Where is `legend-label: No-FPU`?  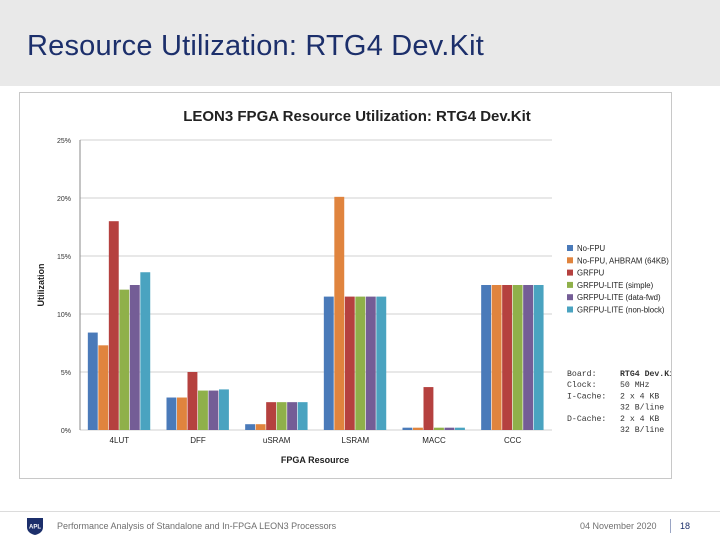
legend-label: No-FPU is located at coordinates (591, 248).